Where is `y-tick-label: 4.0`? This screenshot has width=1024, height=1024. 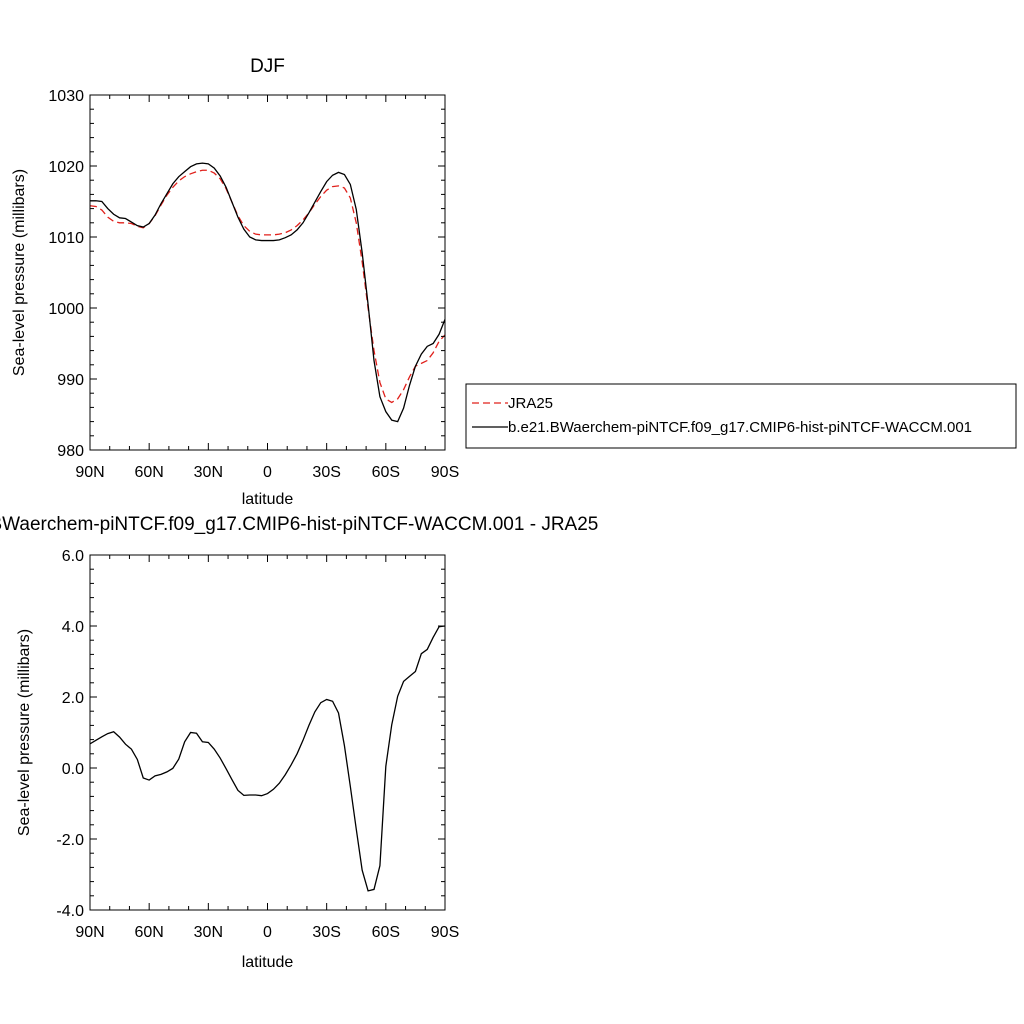
y-tick-label: 4.0 is located at coordinates (73, 627).